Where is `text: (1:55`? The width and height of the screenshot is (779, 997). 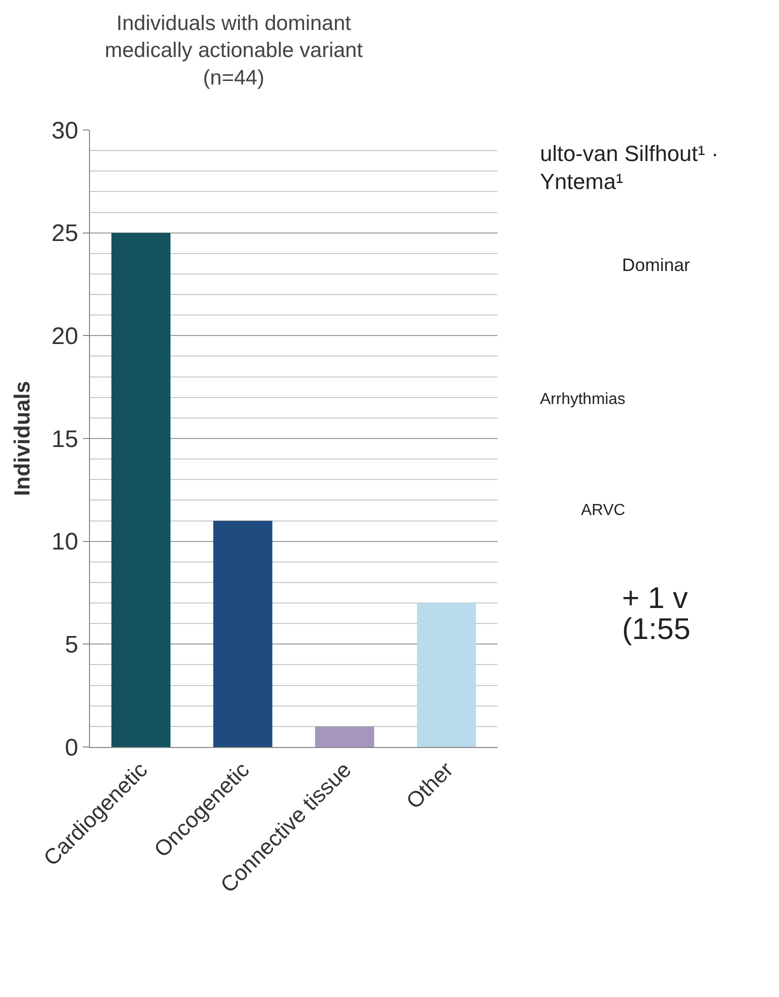 text: (1:55 is located at coordinates (656, 629).